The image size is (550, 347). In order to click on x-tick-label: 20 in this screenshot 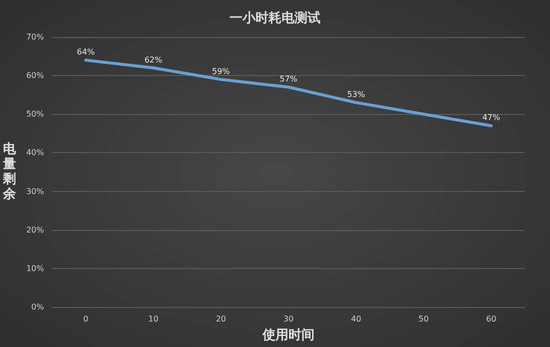, I will do `click(221, 319)`.